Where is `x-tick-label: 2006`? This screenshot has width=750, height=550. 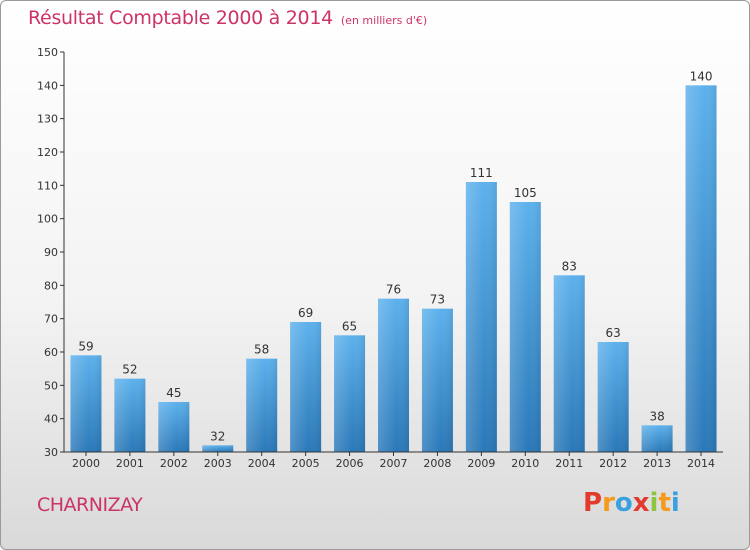
x-tick-label: 2006 is located at coordinates (350, 463).